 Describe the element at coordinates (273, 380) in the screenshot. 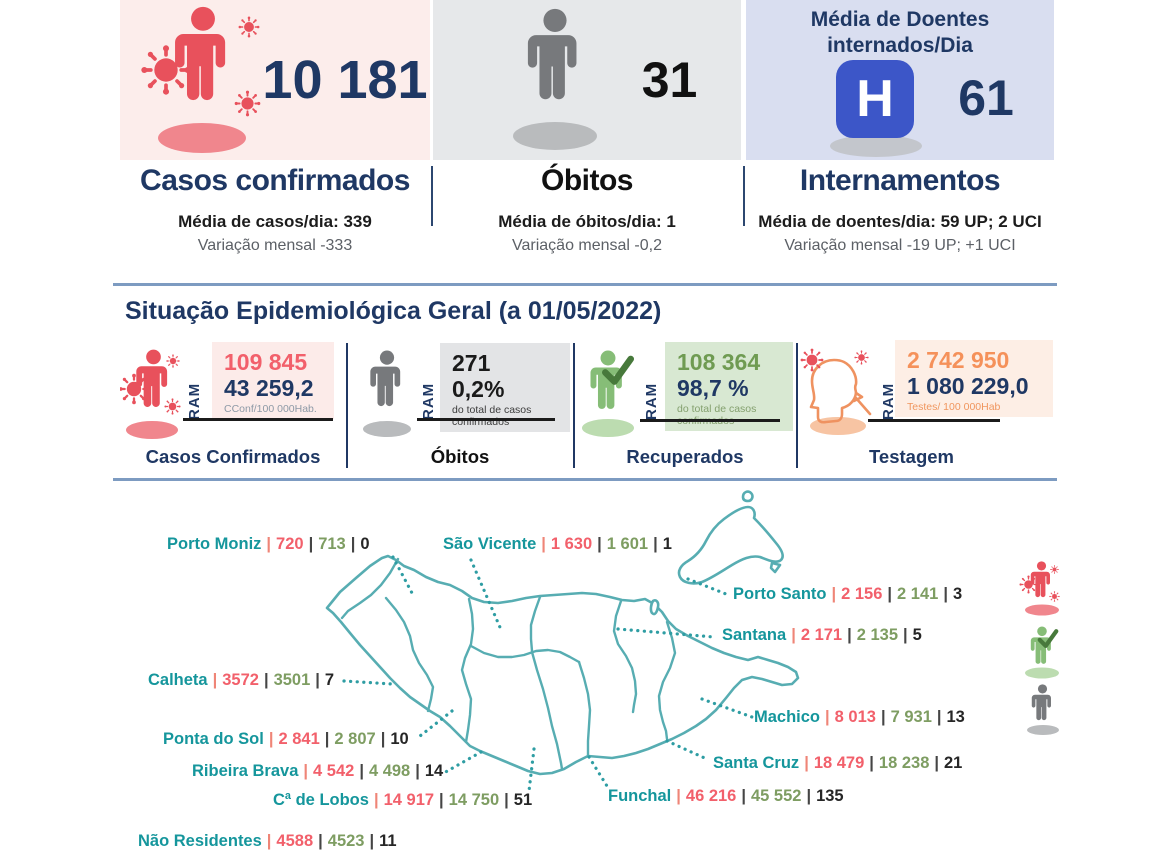

I see `confirmed-value-box: 109 845 43 259,2 CConf/100 000Hab.` at that location.